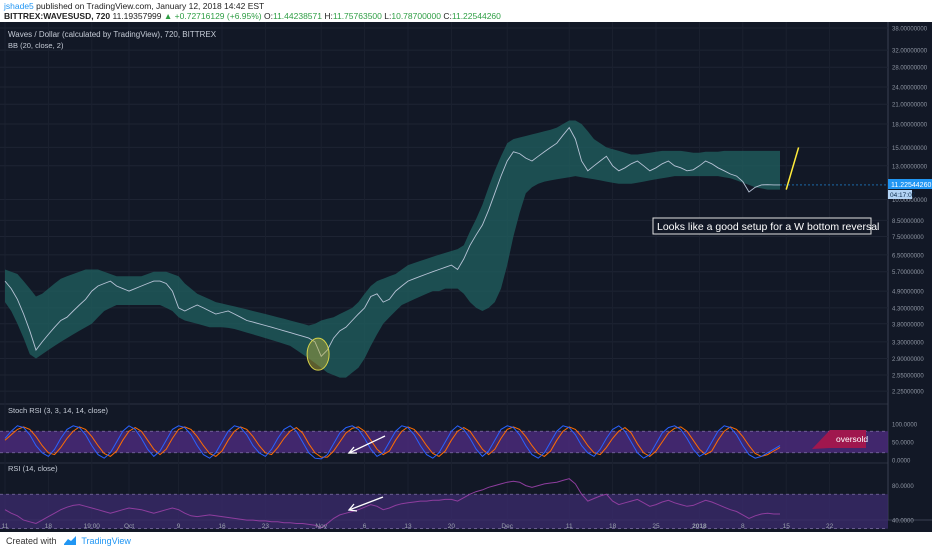  I want to click on price-tick-label: 10.00000000, so click(910, 201).